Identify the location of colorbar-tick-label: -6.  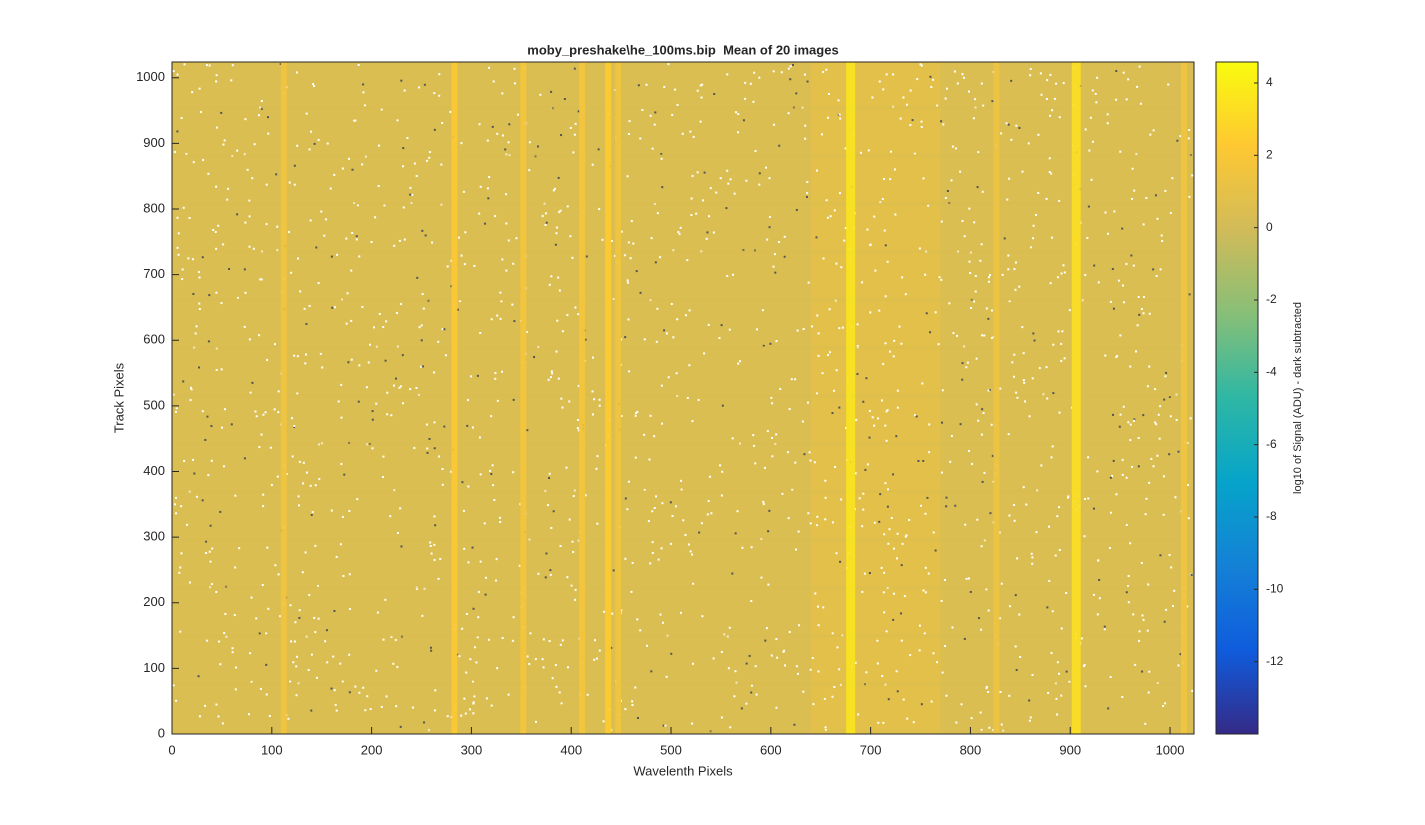
(1271, 444).